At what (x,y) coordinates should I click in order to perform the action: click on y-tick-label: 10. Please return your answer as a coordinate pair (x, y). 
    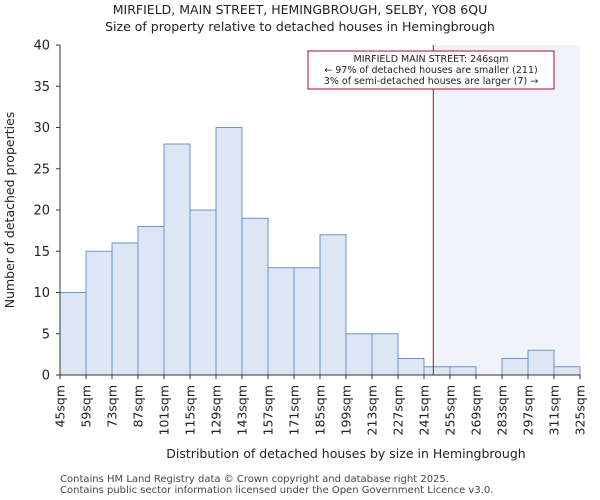
    Looking at the image, I should click on (41, 293).